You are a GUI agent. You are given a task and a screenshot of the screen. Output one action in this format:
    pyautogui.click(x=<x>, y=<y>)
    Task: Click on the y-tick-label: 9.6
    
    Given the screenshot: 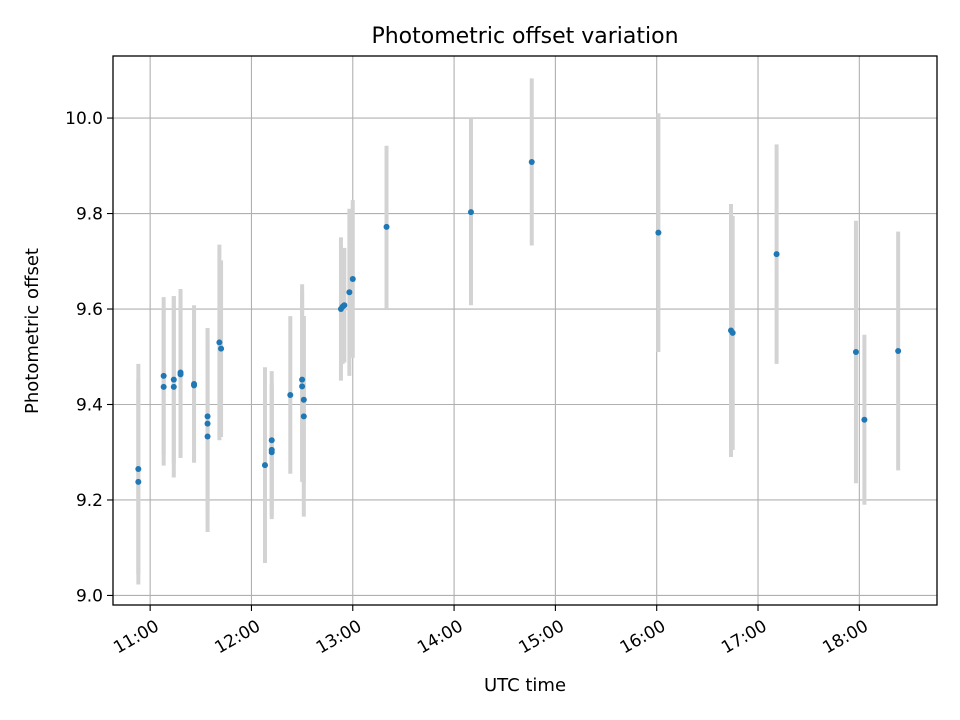 What is the action you would take?
    pyautogui.click(x=89, y=310)
    